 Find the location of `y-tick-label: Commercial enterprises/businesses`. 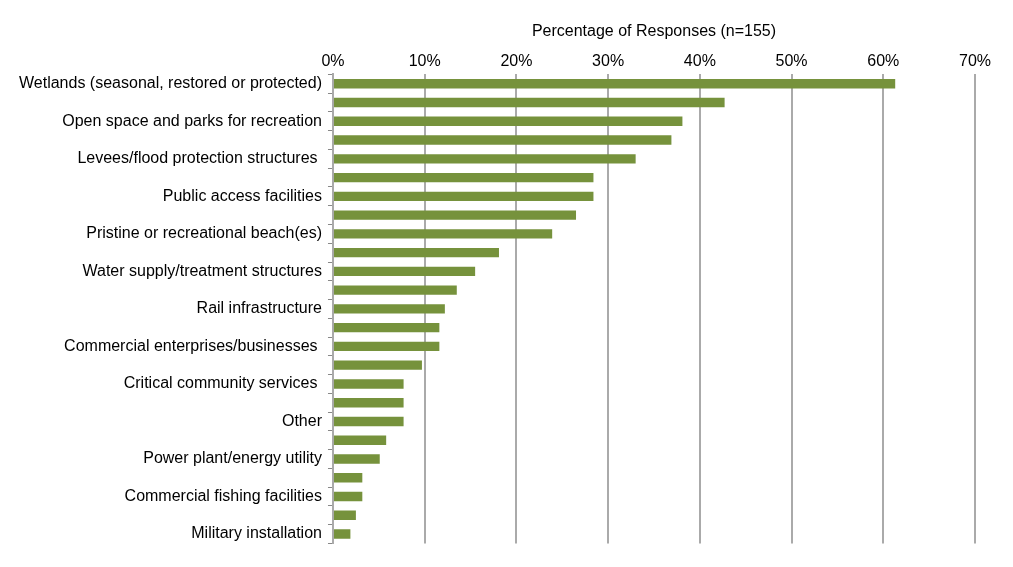

y-tick-label: Commercial enterprises/businesses is located at coordinates (193, 345).